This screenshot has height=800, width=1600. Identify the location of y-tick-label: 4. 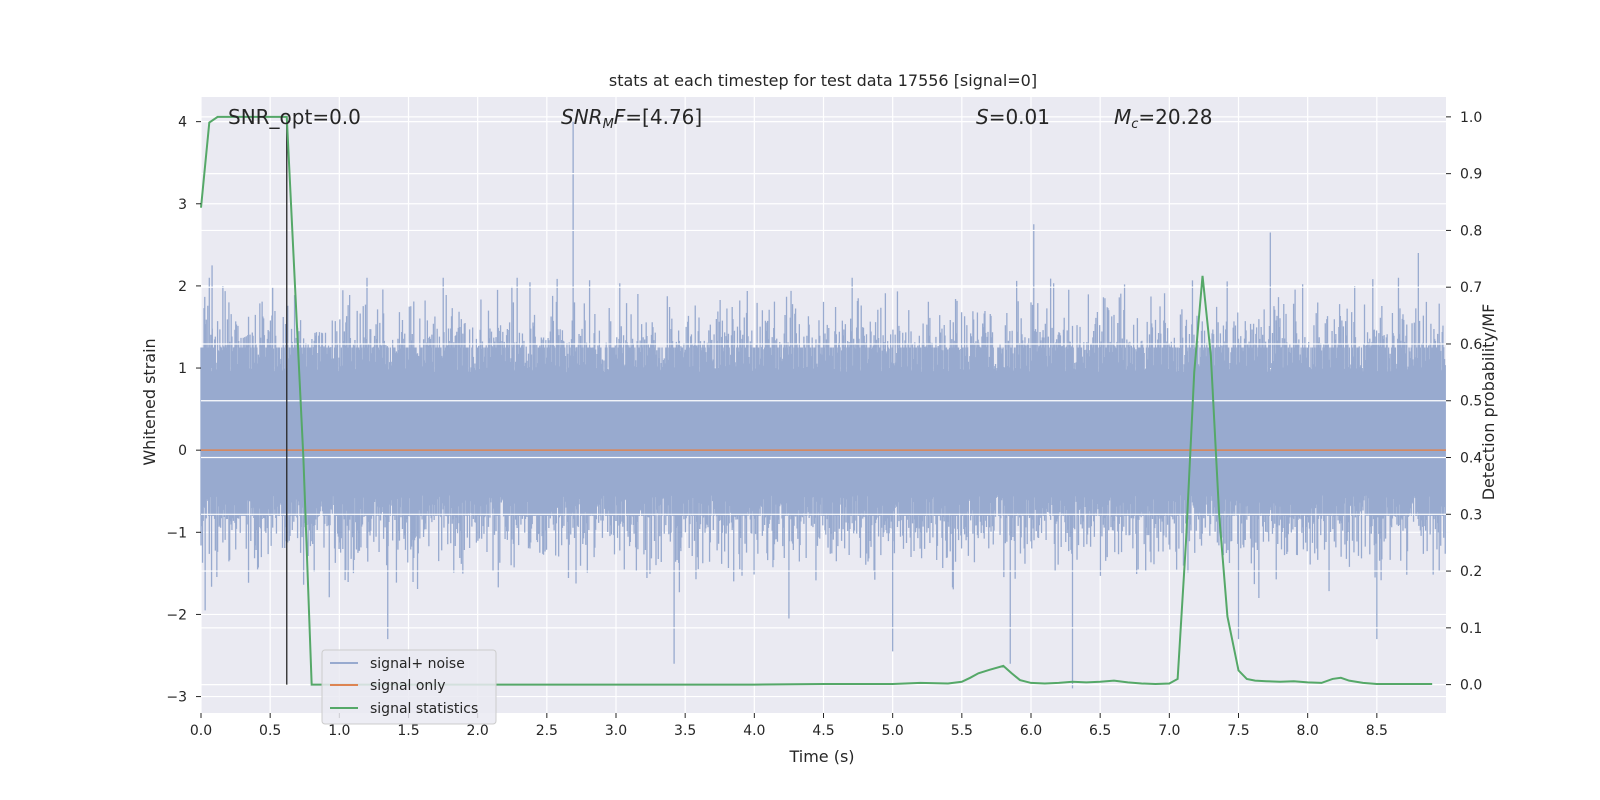
(182, 123).